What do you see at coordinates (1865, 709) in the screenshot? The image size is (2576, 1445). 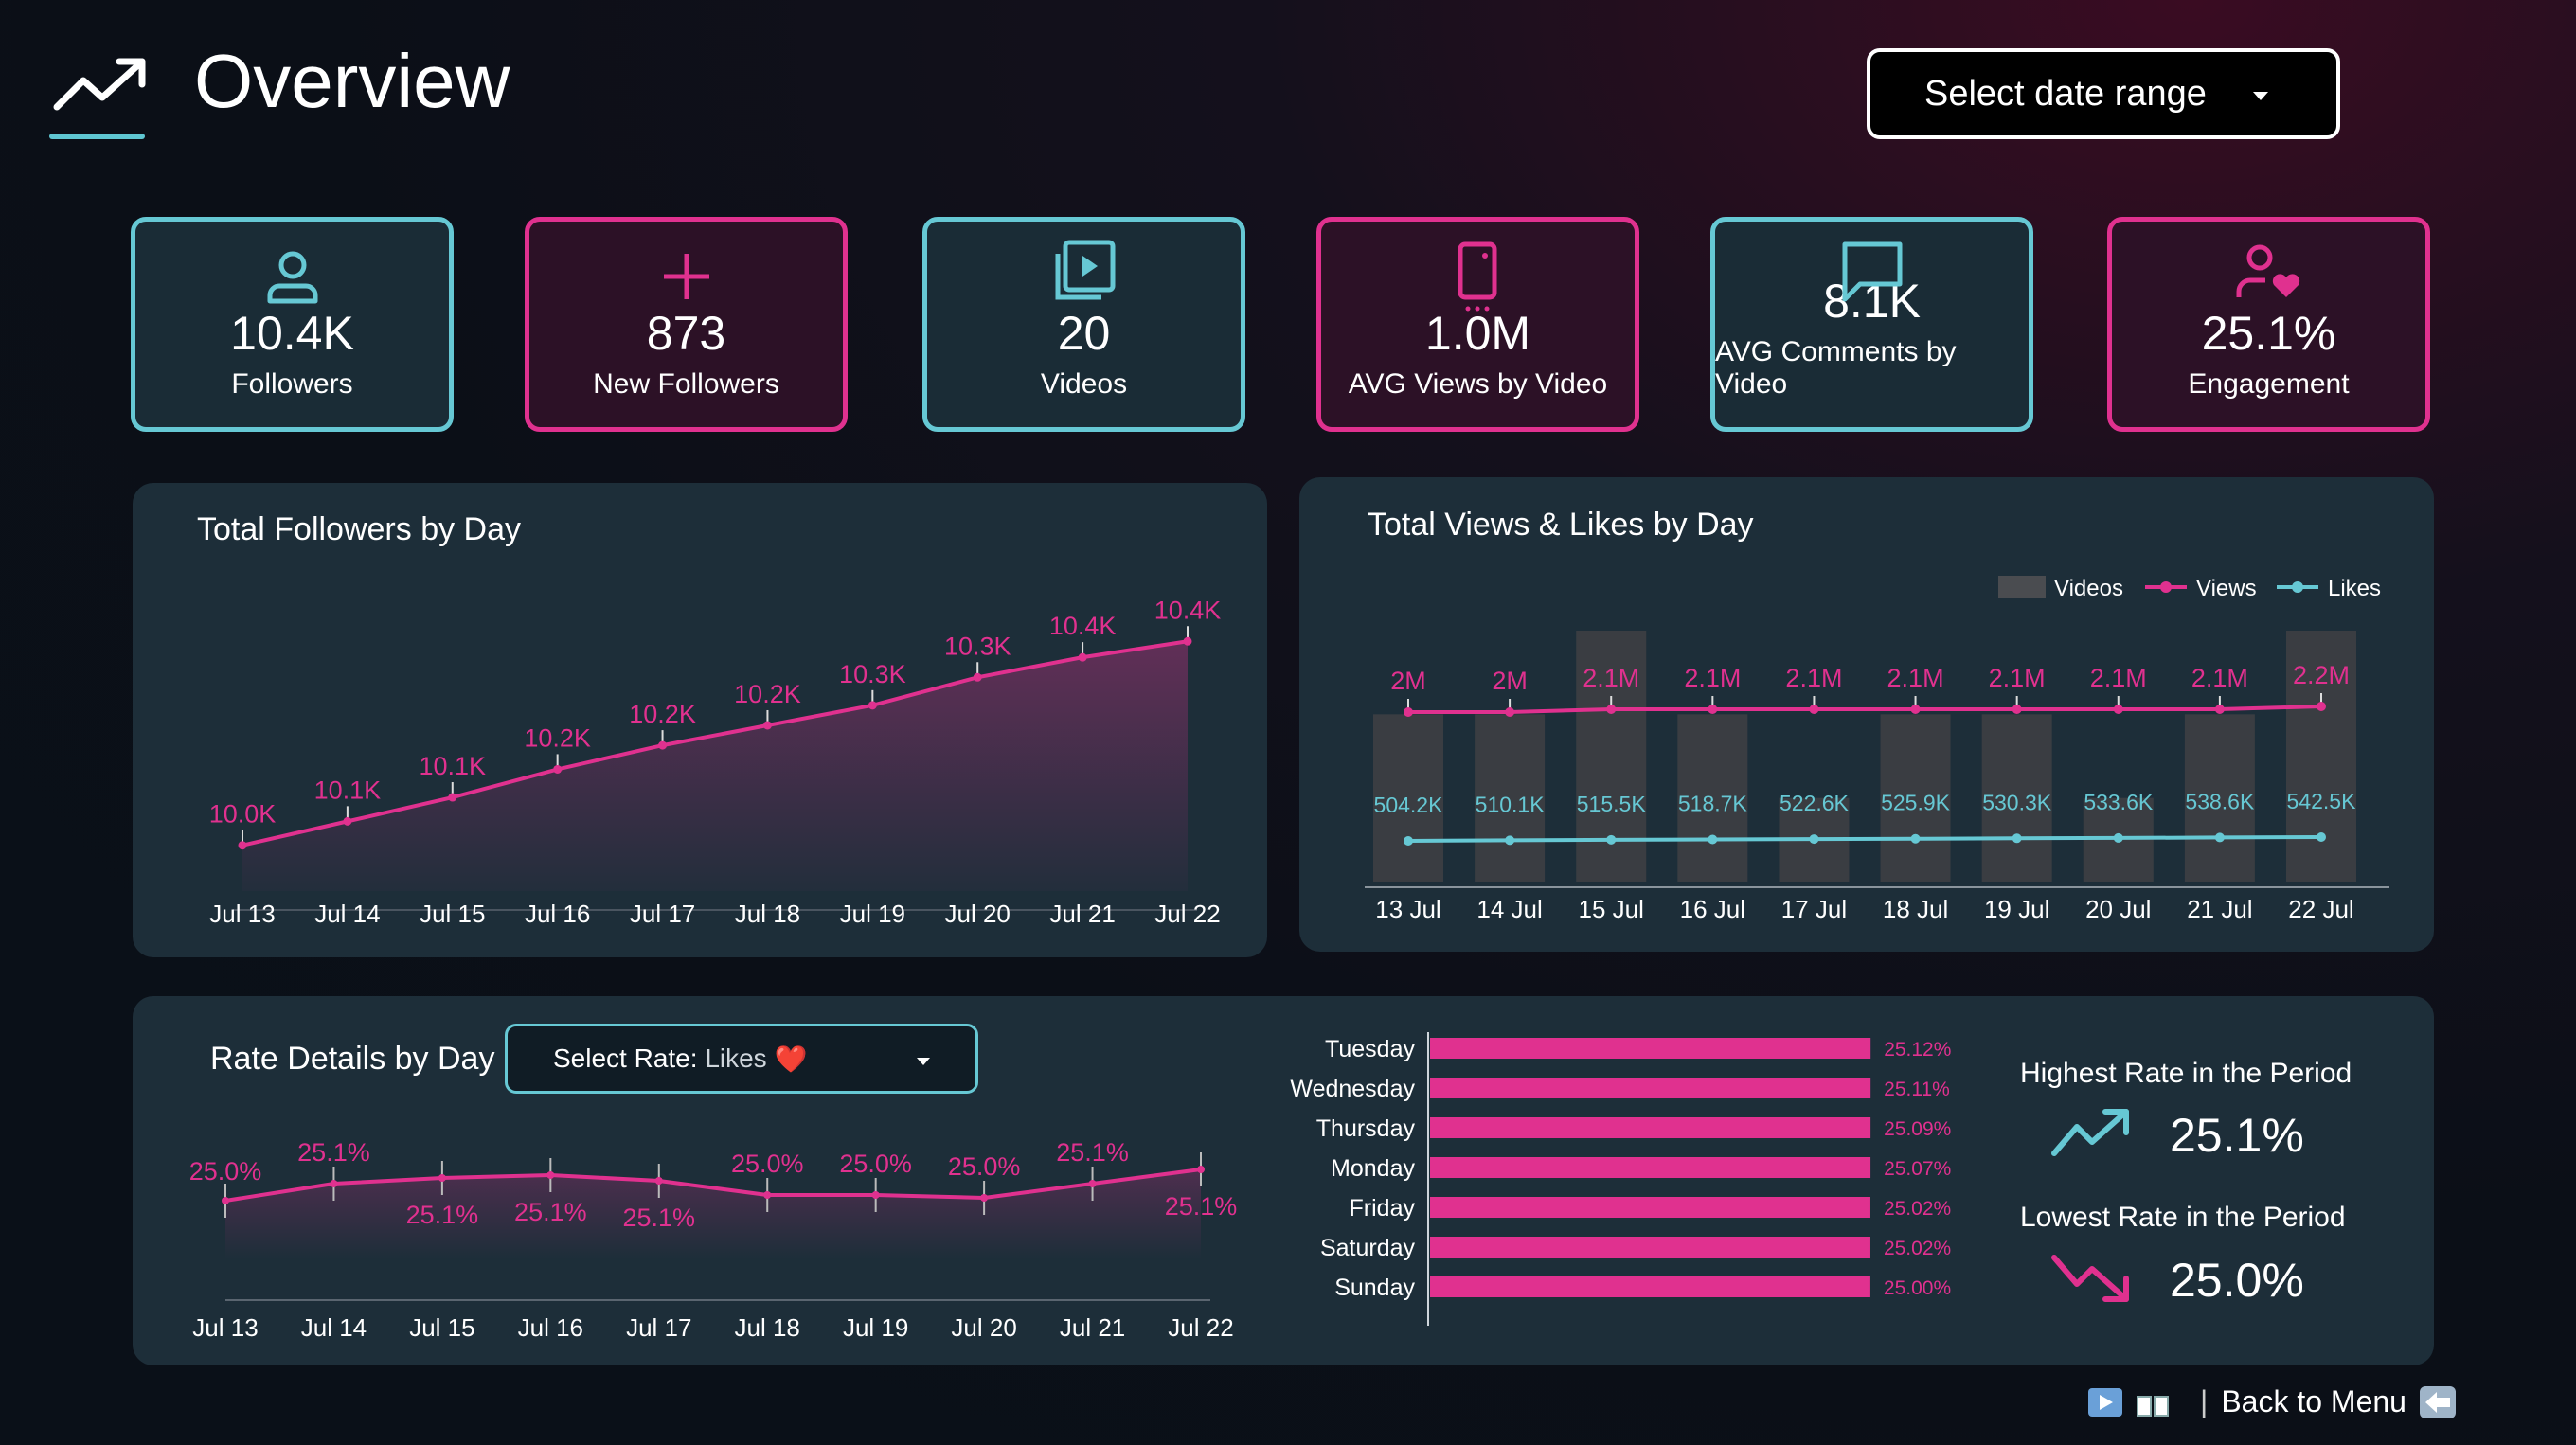 I see `views-line` at bounding box center [1865, 709].